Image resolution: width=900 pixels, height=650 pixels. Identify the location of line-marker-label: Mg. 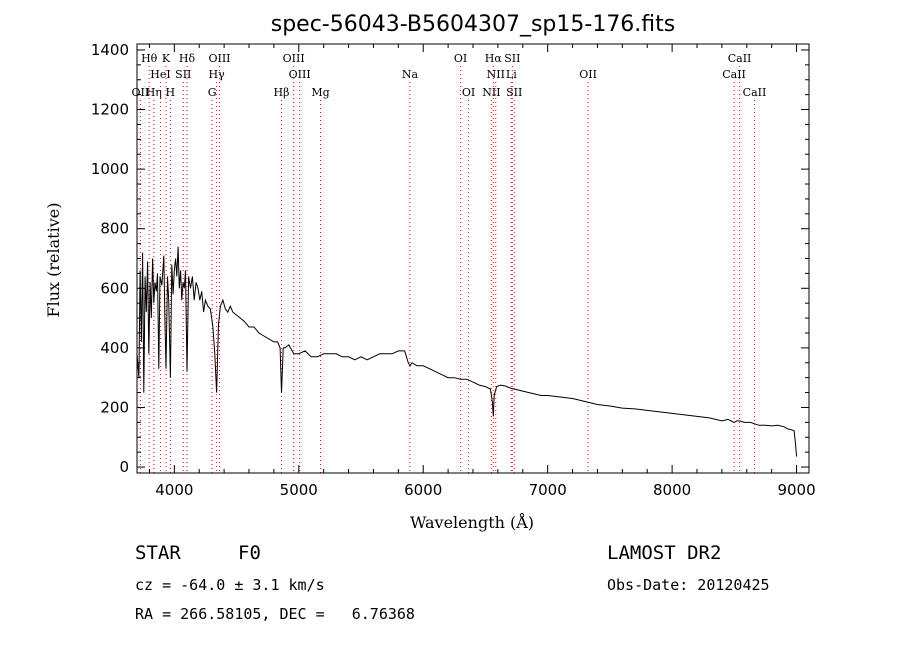
(320, 92).